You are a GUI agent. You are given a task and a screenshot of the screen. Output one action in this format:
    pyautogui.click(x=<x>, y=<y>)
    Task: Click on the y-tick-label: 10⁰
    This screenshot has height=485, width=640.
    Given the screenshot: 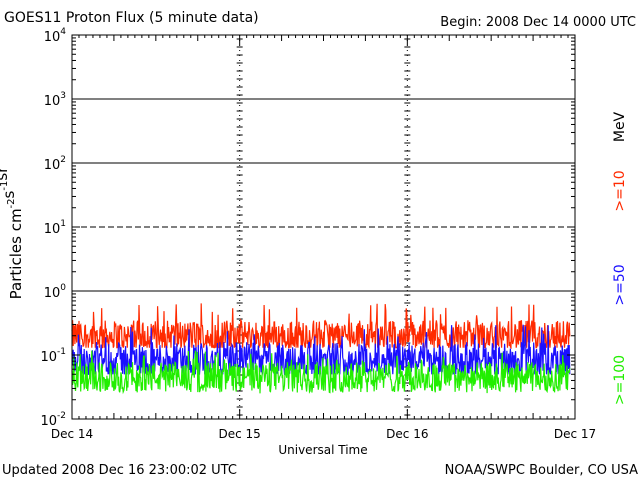 What is the action you would take?
    pyautogui.click(x=55, y=292)
    